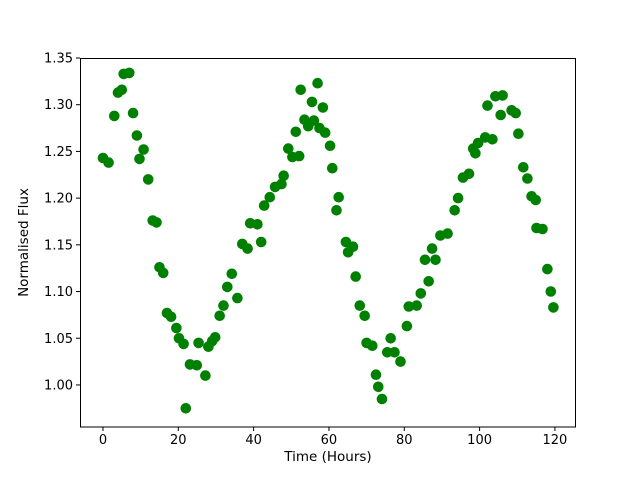  Describe the element at coordinates (327, 457) in the screenshot. I see `x-axis-label: Time (Hours)` at that location.